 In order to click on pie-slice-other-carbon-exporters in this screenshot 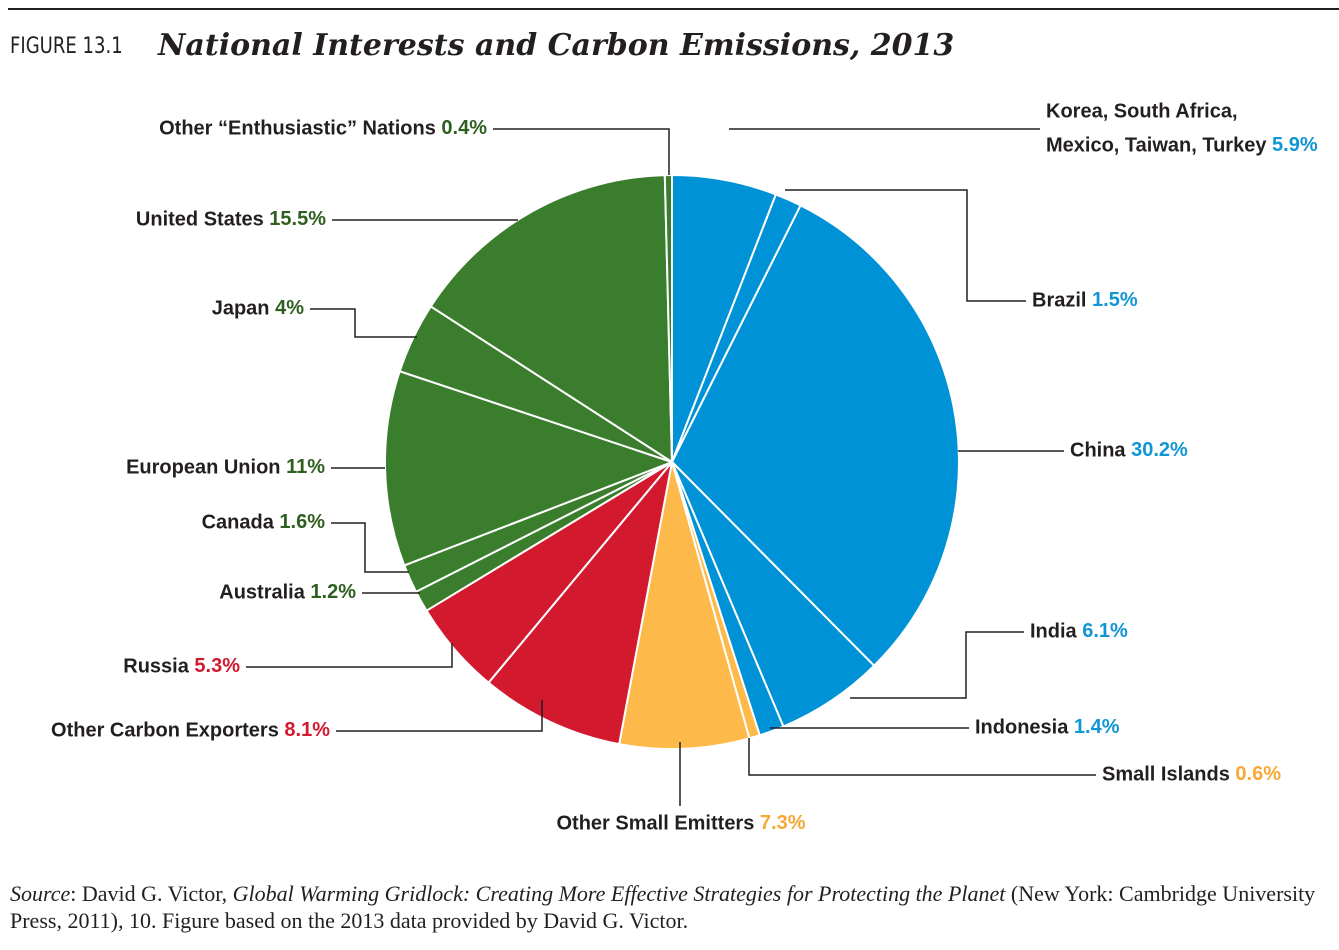, I will do `click(580, 603)`.